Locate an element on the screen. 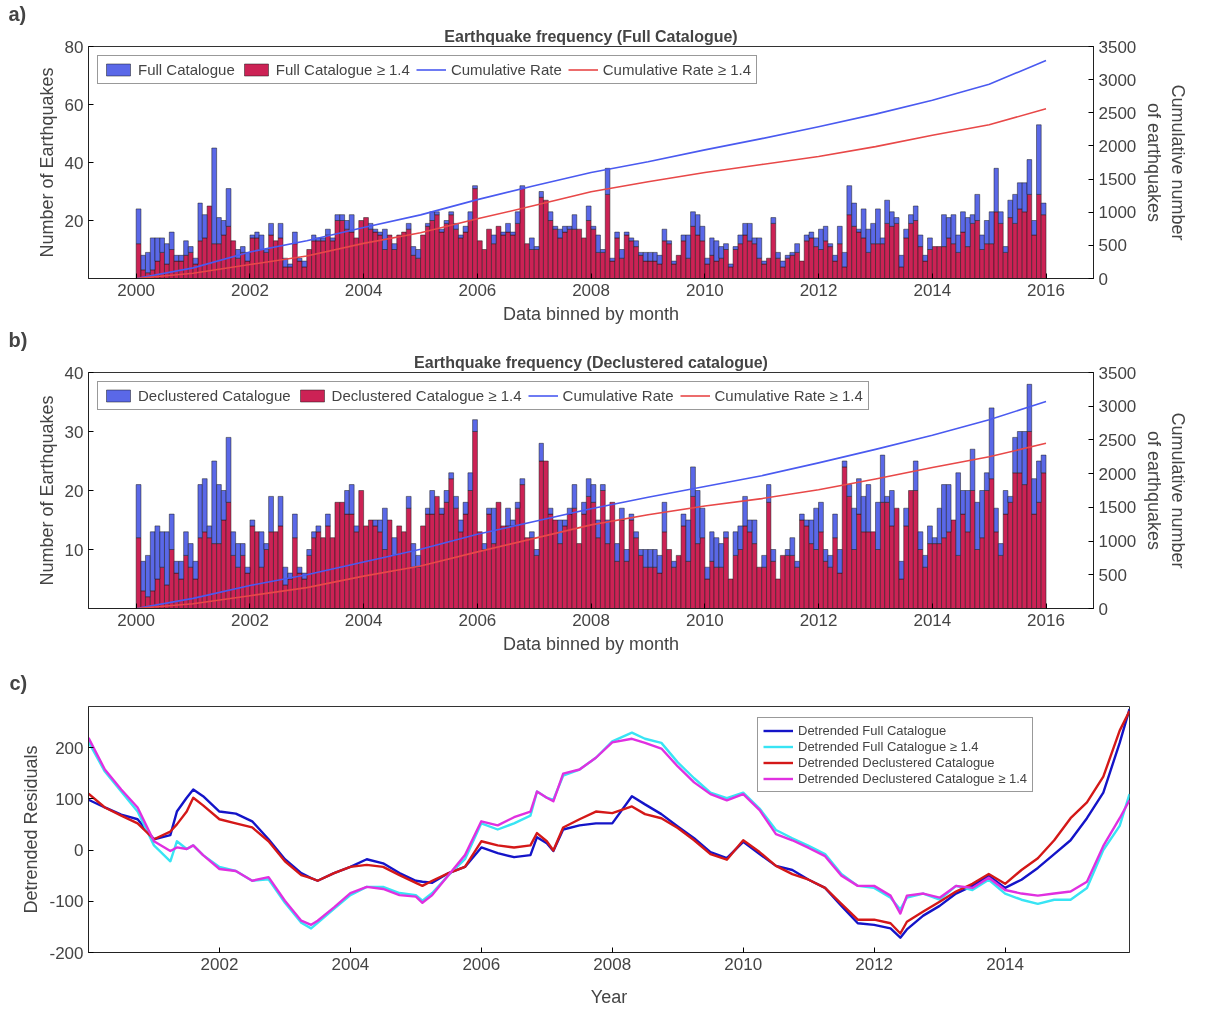 The height and width of the screenshot is (1023, 1226). legend-label: Full Catalogue ≥ 1.4 is located at coordinates (342, 69).